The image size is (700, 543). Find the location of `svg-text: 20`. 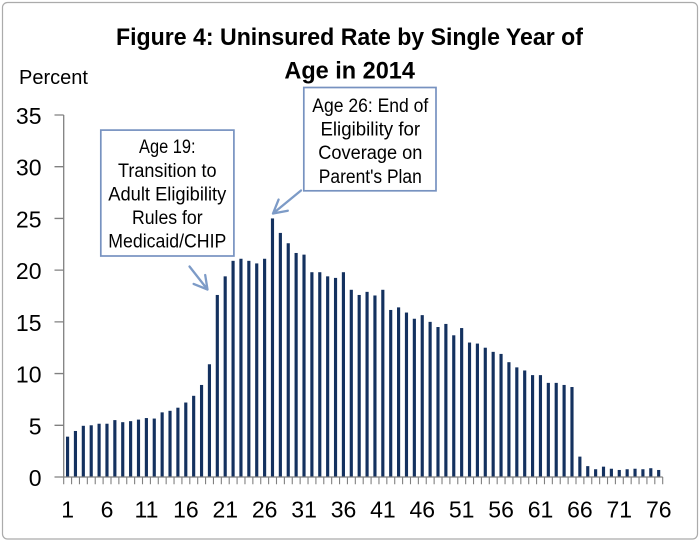

svg-text: 20 is located at coordinates (29, 271).